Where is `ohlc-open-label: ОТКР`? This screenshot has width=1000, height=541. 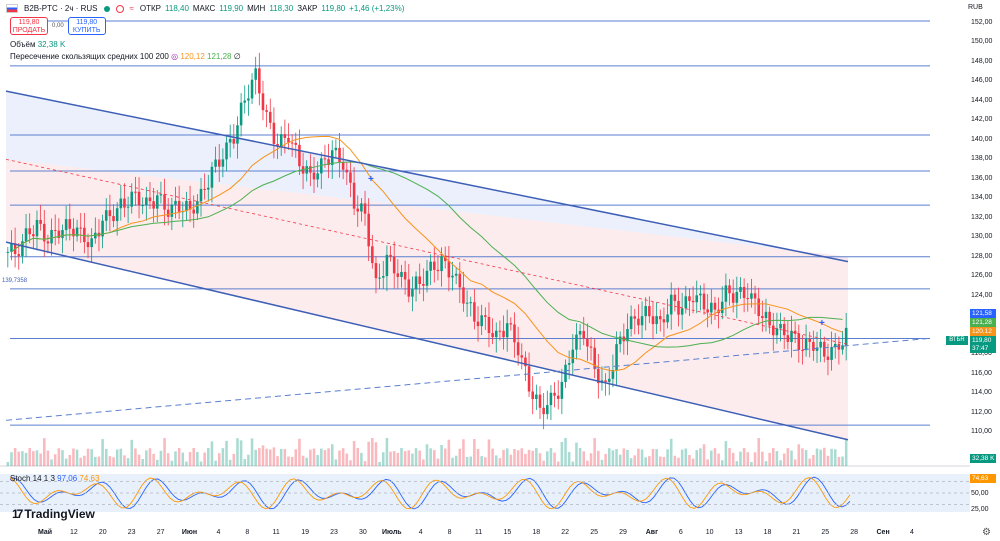
ohlc-open-label: ОТКР is located at coordinates (150, 8).